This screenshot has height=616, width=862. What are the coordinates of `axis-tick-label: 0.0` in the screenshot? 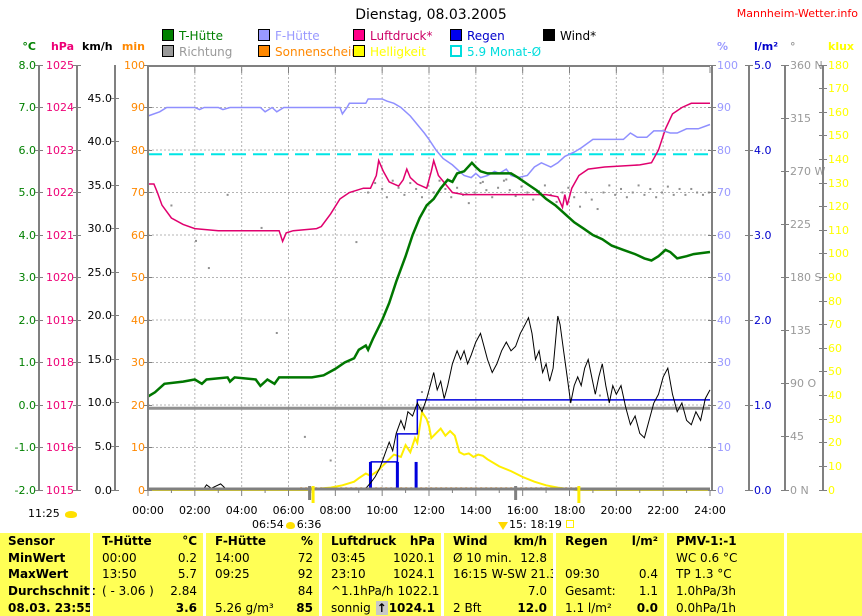 It's located at (103, 490).